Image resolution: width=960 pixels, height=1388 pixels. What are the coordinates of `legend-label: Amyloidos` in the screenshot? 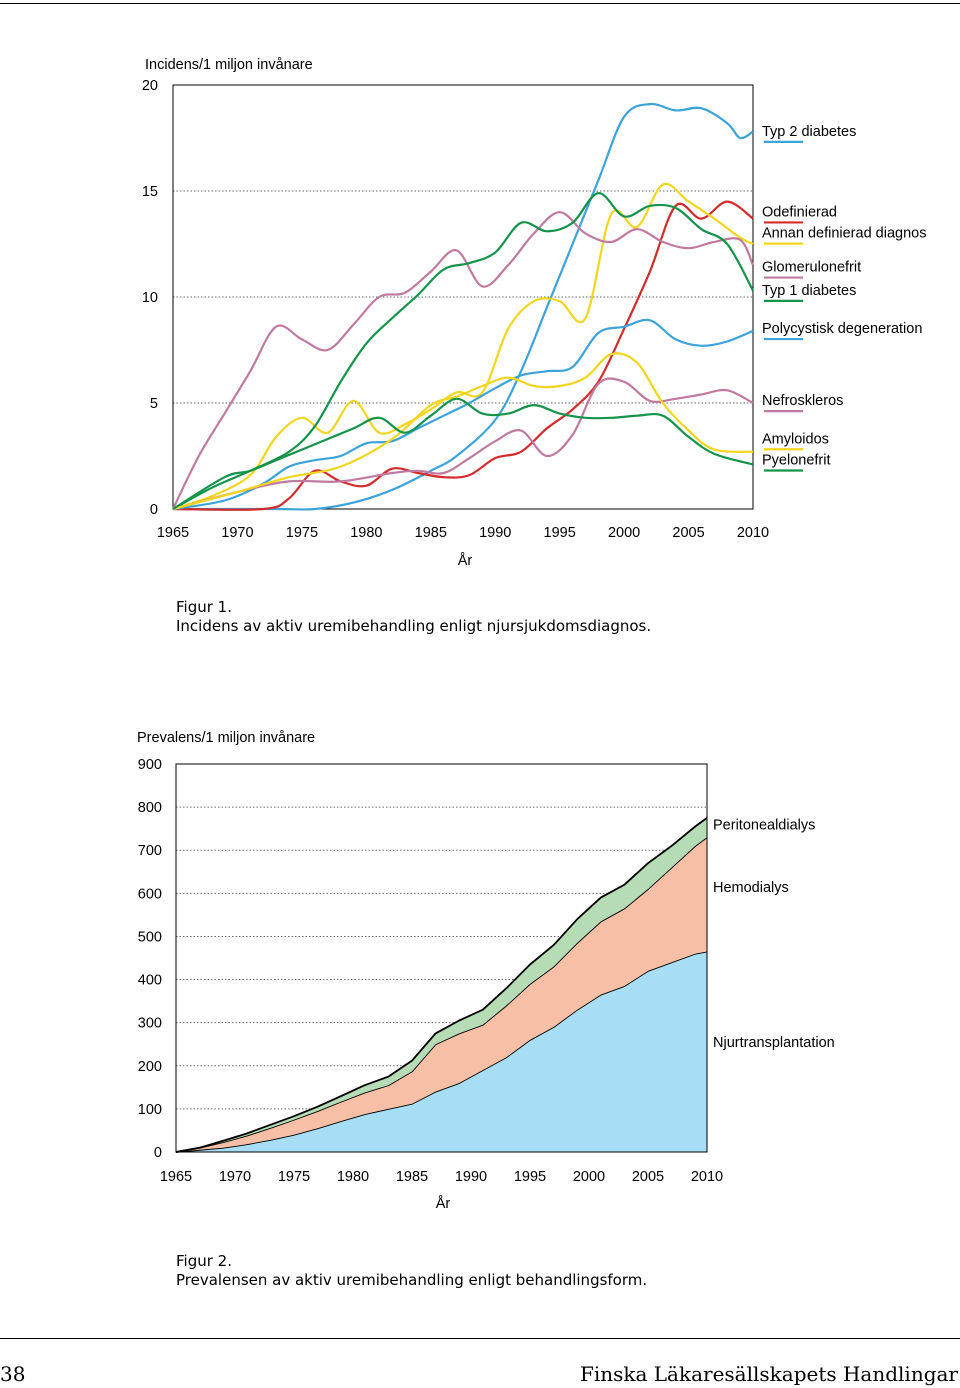 It's located at (795, 439).